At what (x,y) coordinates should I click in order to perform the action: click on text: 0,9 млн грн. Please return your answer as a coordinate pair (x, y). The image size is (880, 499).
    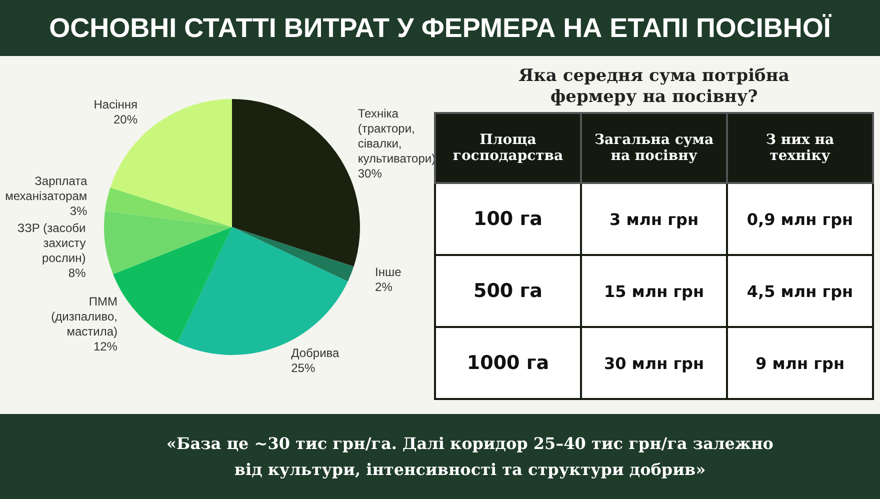
    Looking at the image, I should click on (800, 219).